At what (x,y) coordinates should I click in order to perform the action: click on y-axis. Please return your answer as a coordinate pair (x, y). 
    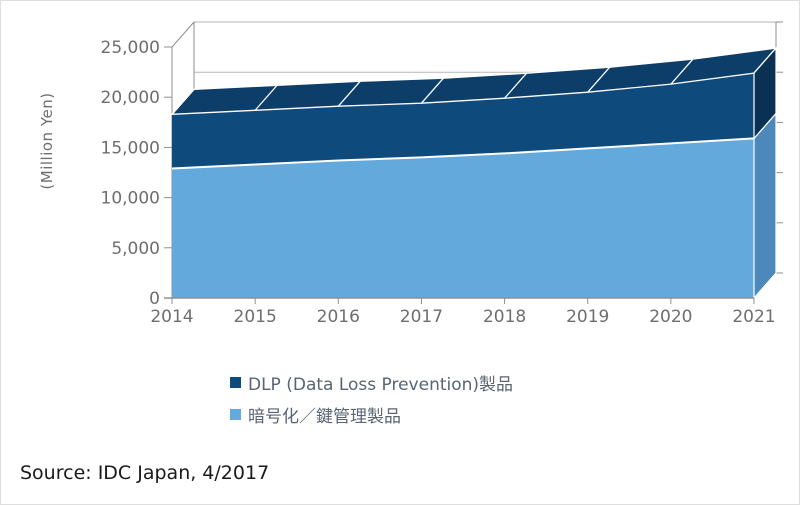
    Looking at the image, I should click on (168, 172).